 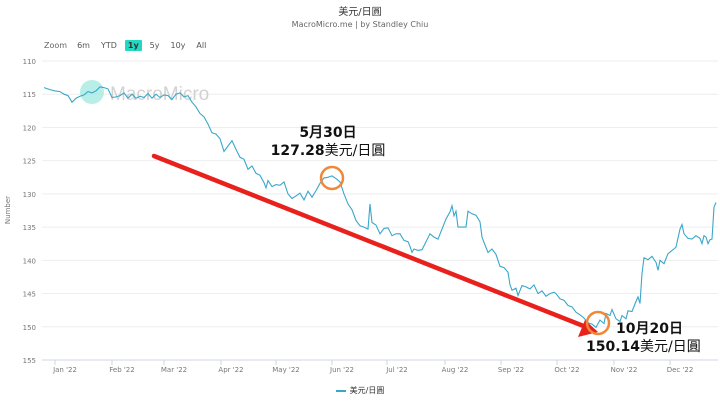 I want to click on watermark-logo-icon, so click(x=92, y=92).